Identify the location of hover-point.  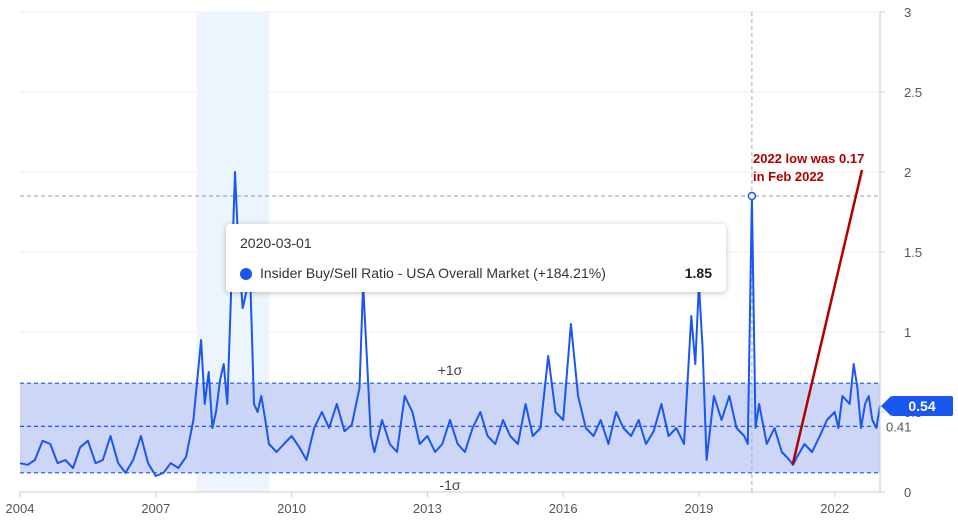
(752, 196).